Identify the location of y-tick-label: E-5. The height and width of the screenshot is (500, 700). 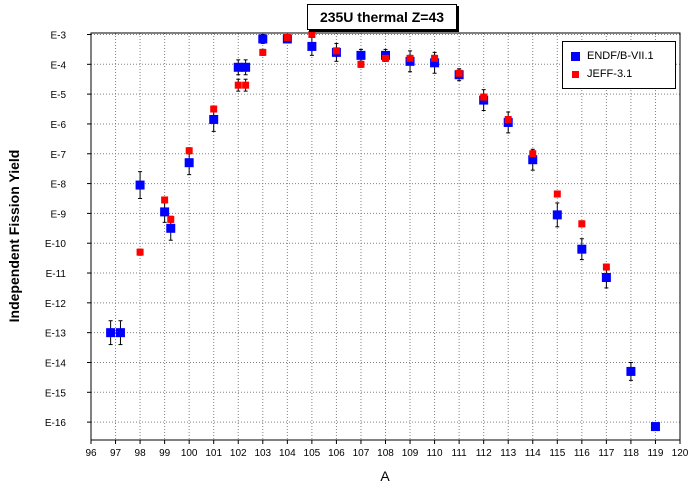
(58, 95).